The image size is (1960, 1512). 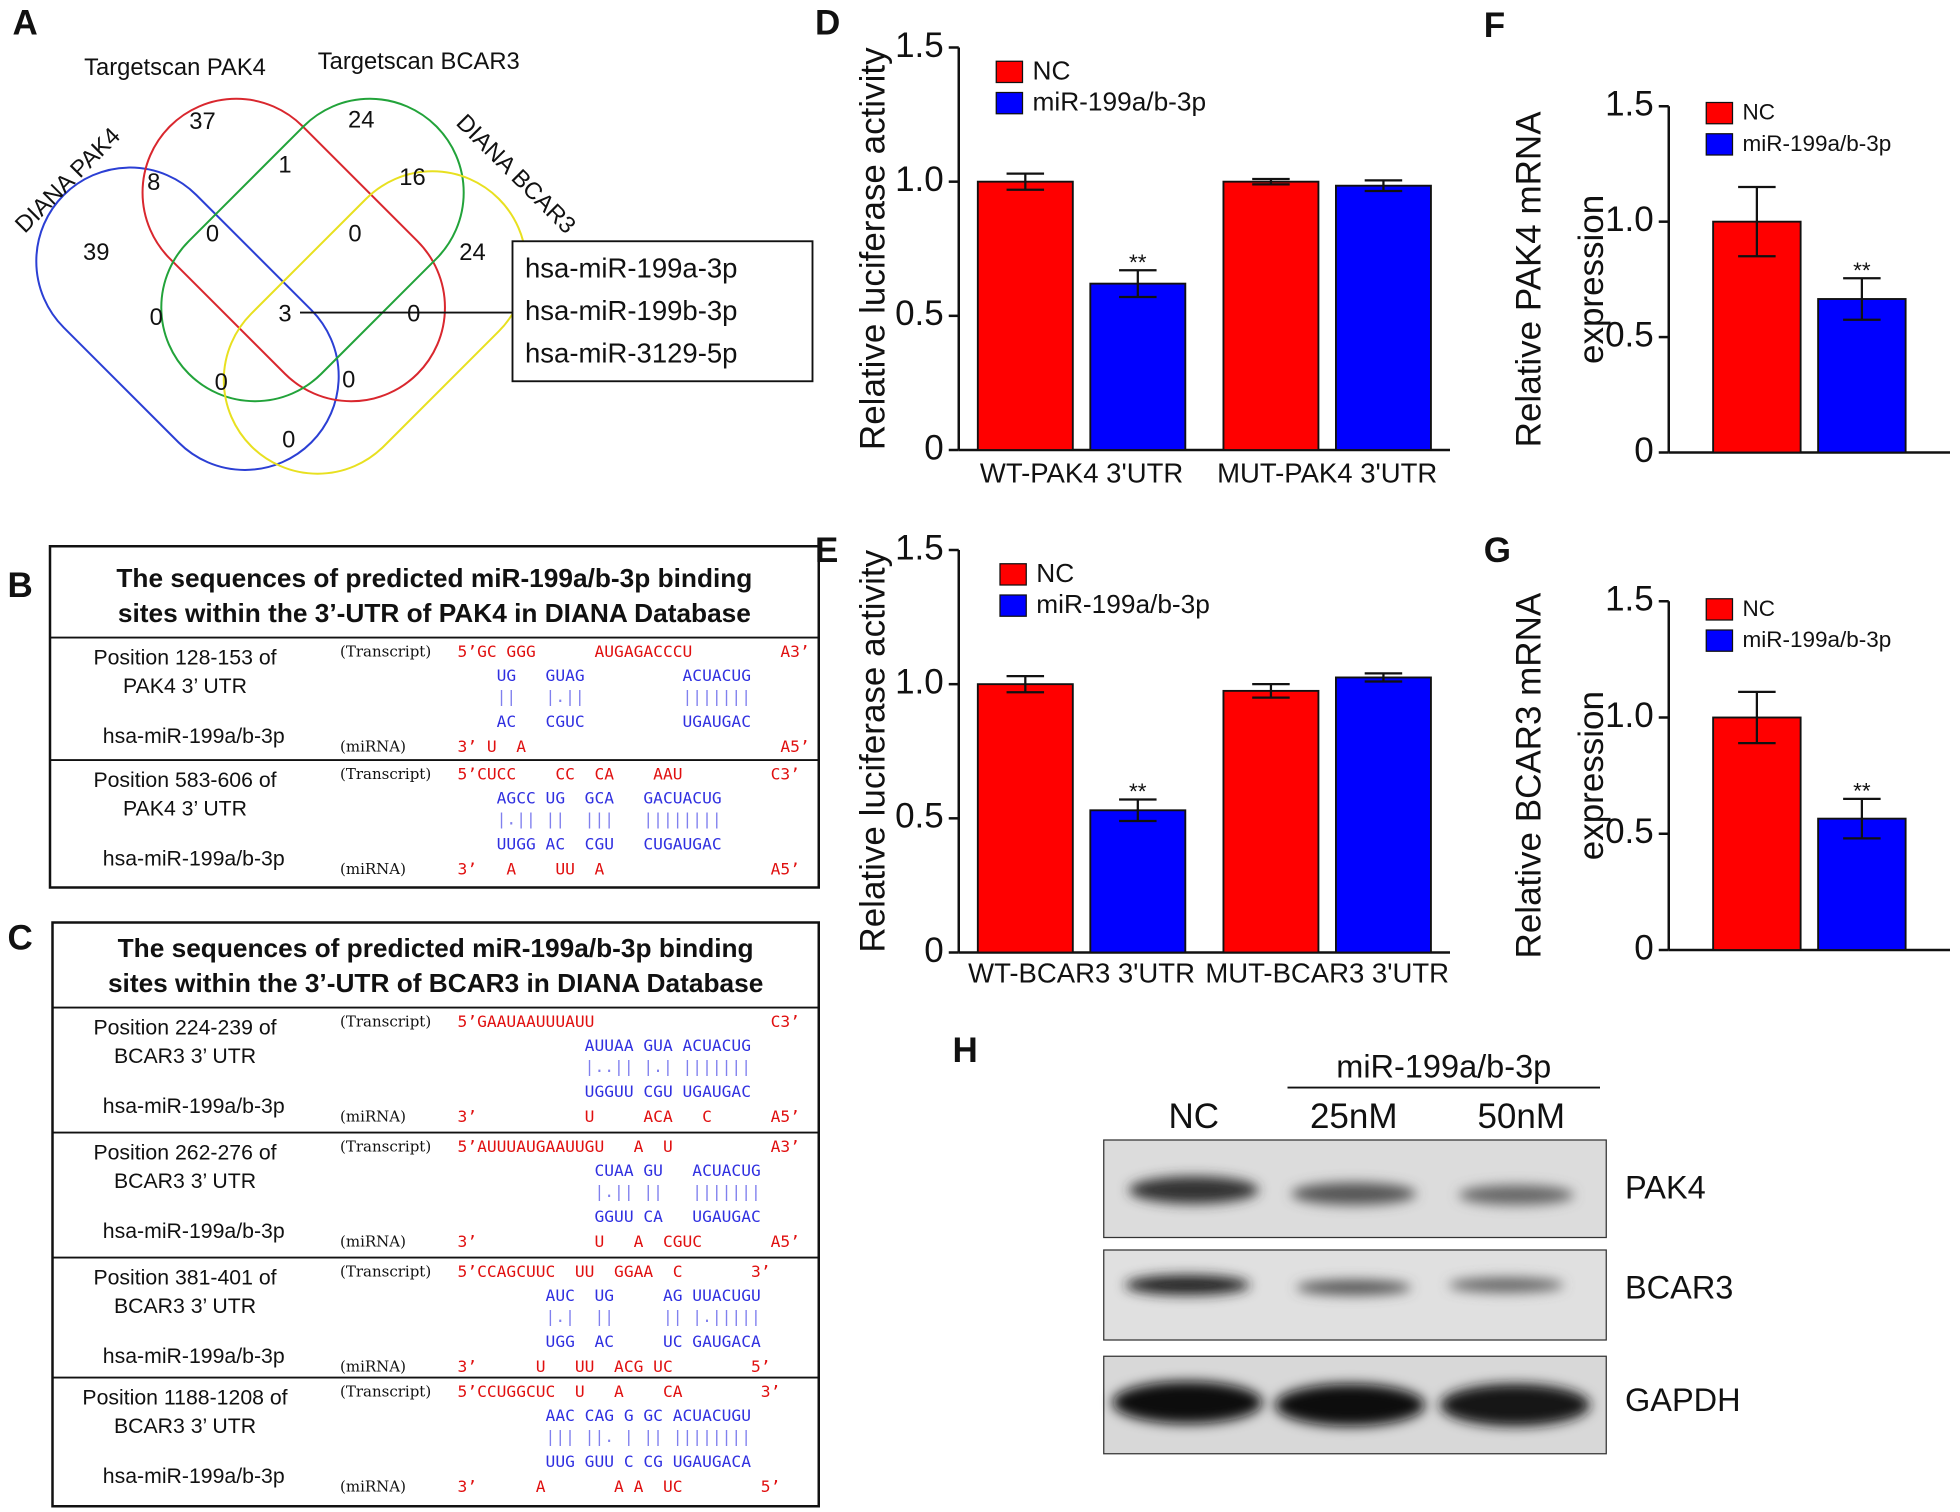 What do you see at coordinates (1521, 1116) in the screenshot?
I see `lane-label: 50nM` at bounding box center [1521, 1116].